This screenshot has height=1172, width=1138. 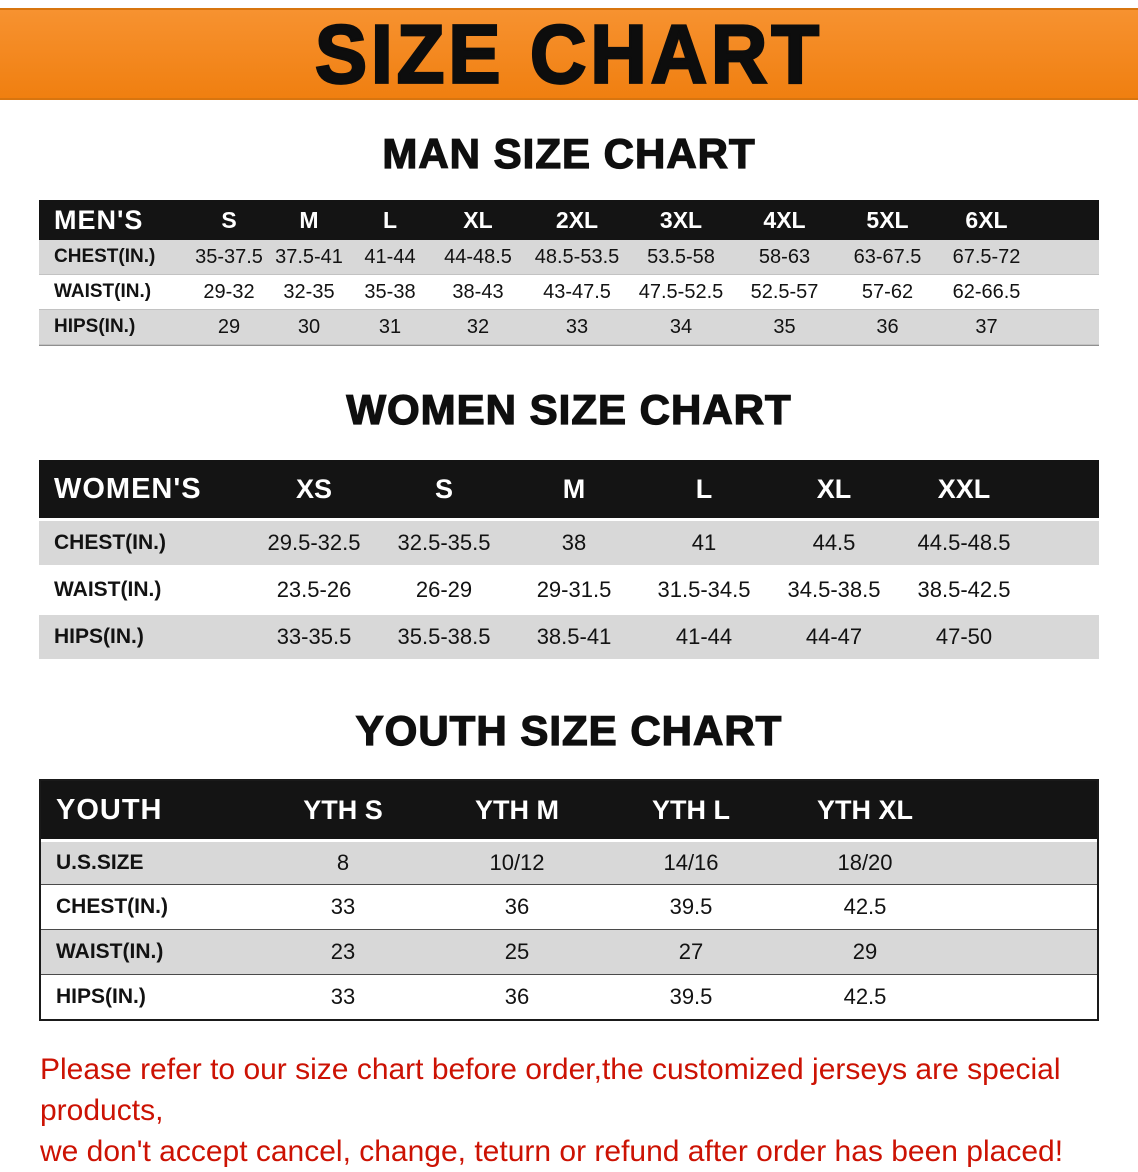 I want to click on size-value: 14/16, so click(x=691, y=862).